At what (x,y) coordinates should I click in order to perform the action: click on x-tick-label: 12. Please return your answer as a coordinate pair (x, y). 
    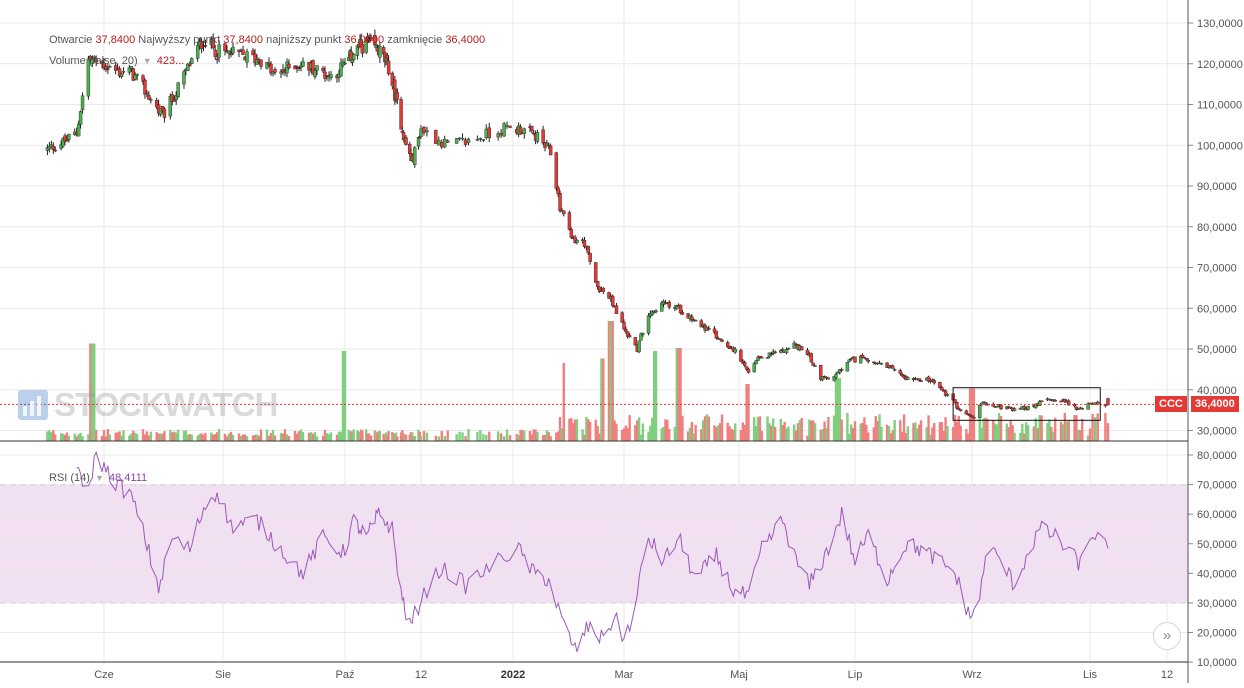
    Looking at the image, I should click on (421, 675).